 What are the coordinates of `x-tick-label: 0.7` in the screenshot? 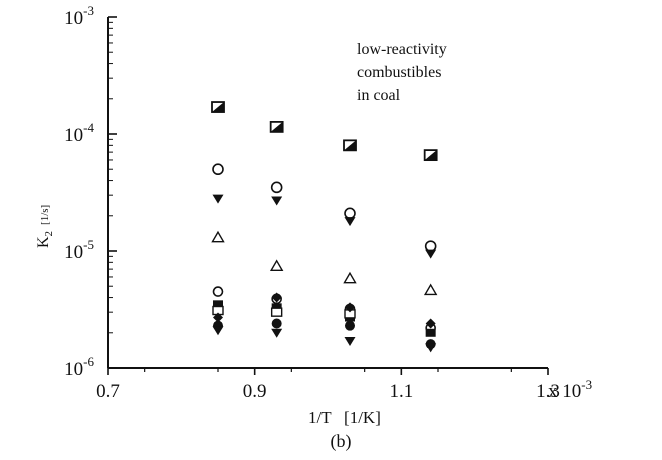 It's located at (108, 391).